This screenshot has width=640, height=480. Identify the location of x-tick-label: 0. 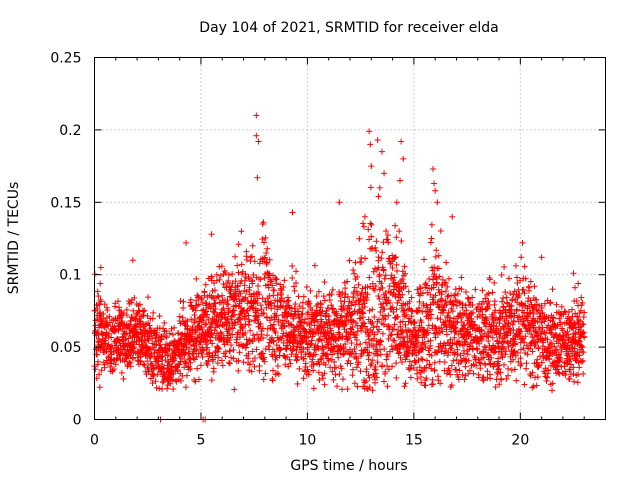
(94, 441).